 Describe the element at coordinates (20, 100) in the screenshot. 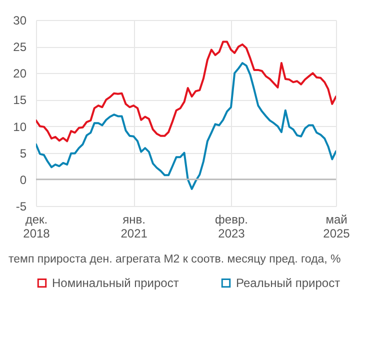

I see `y-tick-label: 15` at that location.